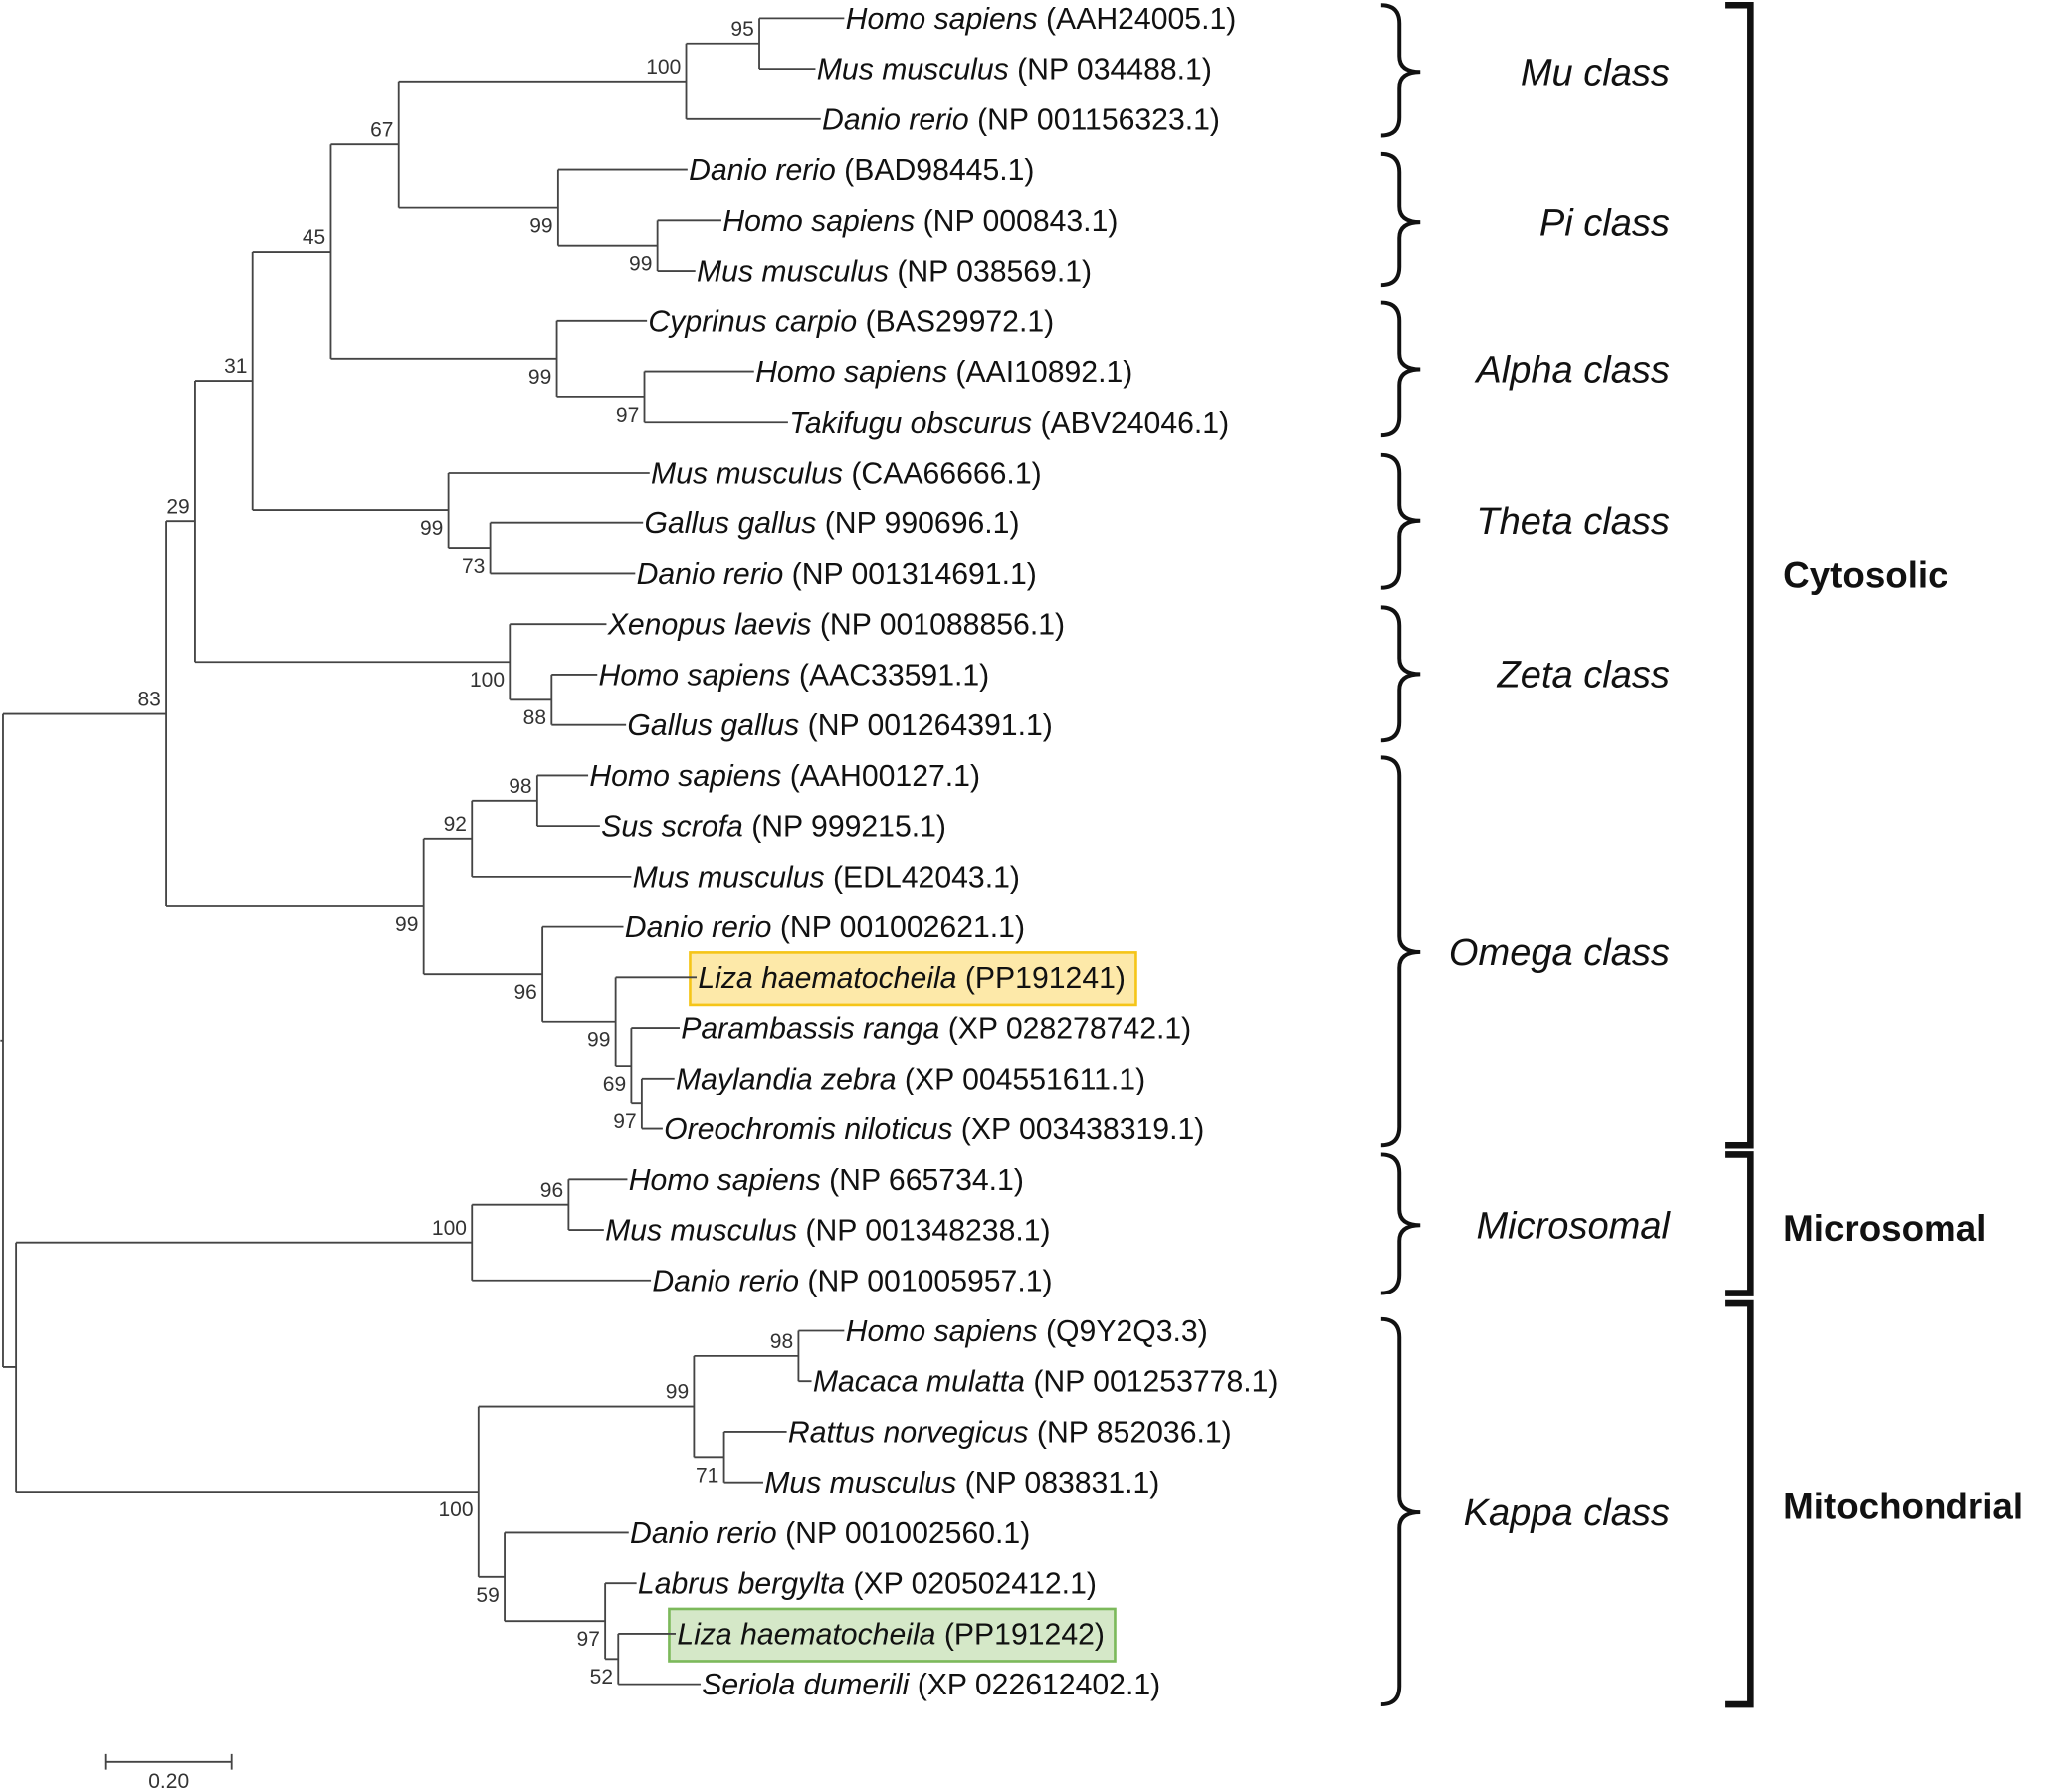 This screenshot has height=1792, width=2049. I want to click on accession-number: (AAH24005.1), so click(1137, 19).